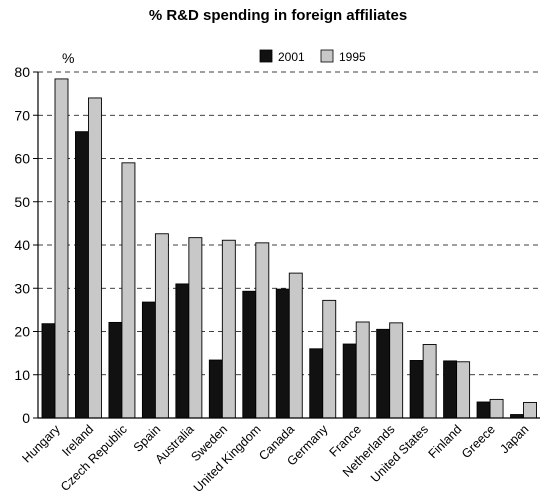 The image size is (557, 491). Describe the element at coordinates (530, 410) in the screenshot. I see `bar-1995-japan` at that location.